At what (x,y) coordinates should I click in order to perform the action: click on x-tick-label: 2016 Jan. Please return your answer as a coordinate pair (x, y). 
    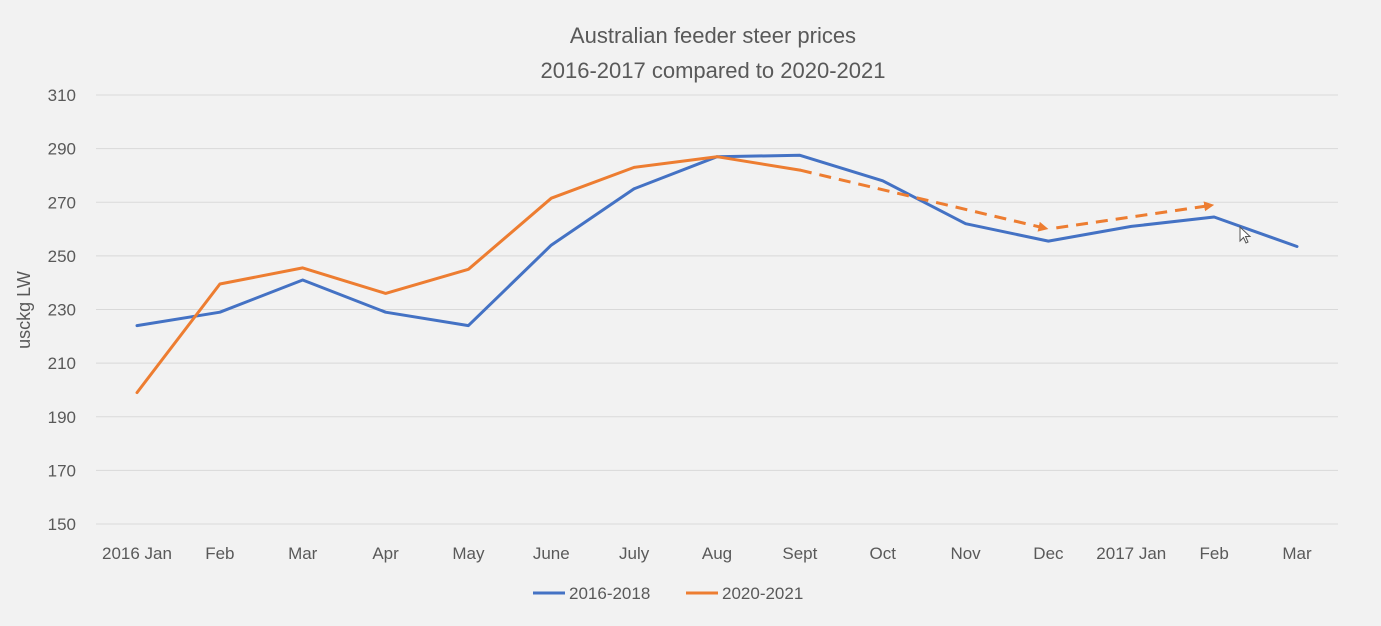
    Looking at the image, I should click on (137, 553).